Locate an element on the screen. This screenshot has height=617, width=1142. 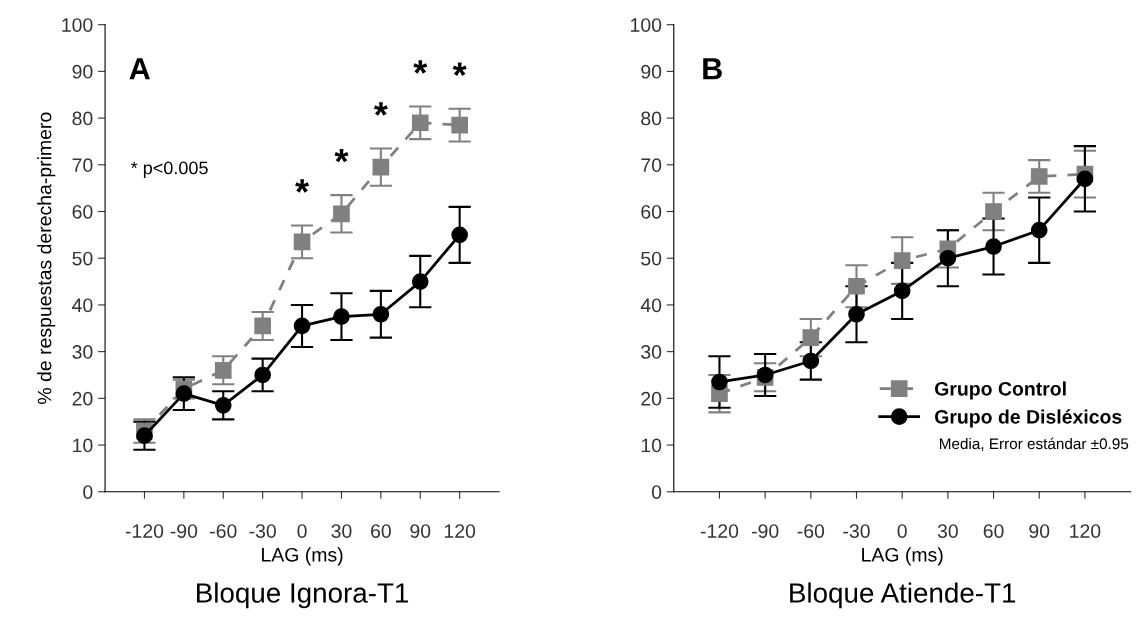
legend-label: Grupo Control is located at coordinates (1000, 390).